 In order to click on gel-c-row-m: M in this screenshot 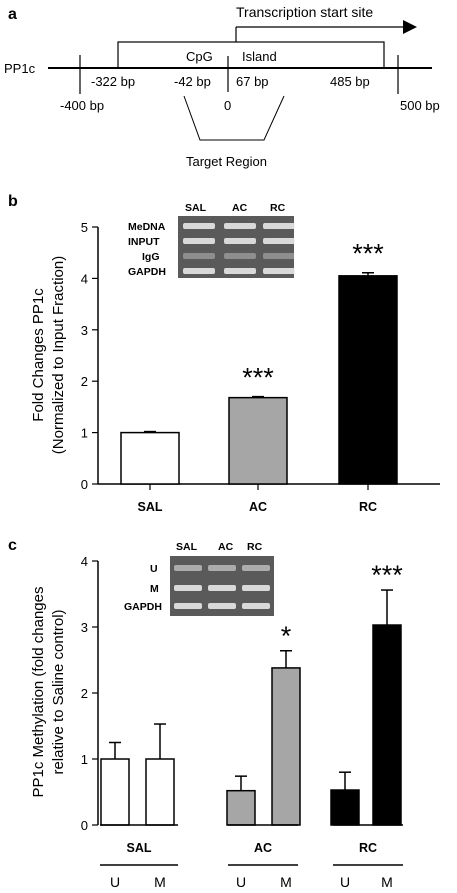, I will do `click(154, 589)`.